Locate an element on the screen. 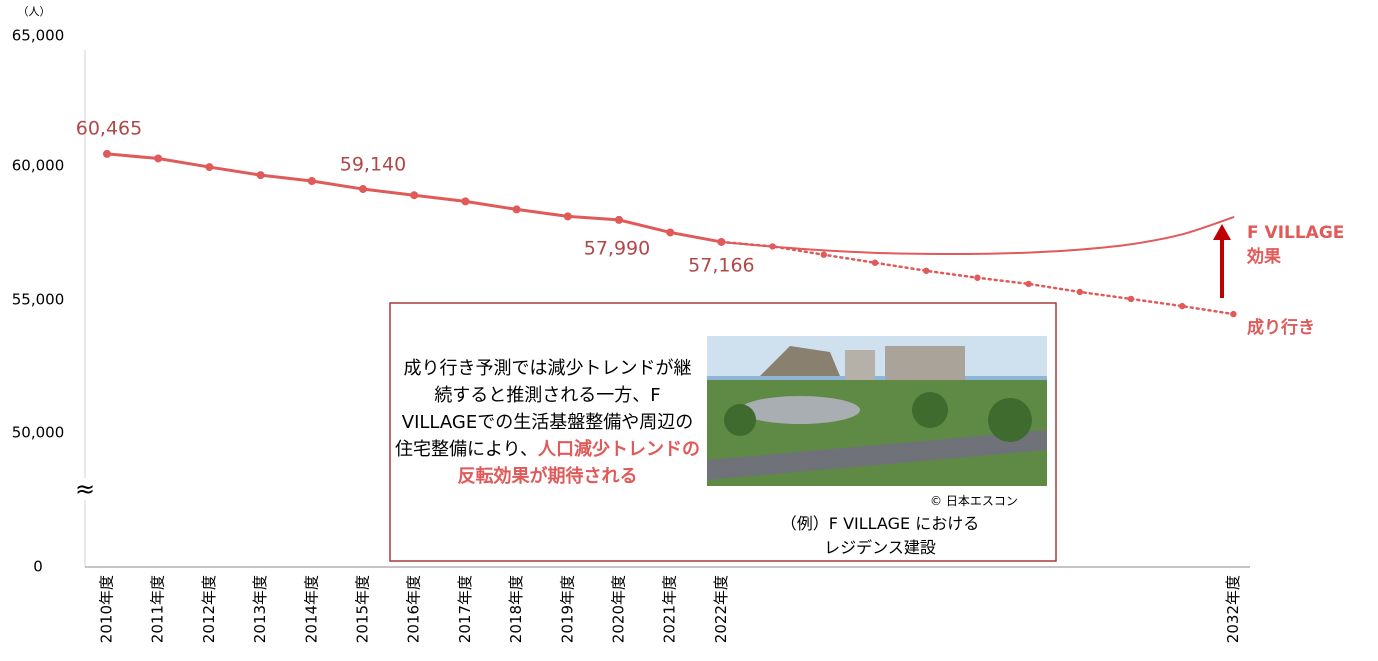 The width and height of the screenshot is (1378, 661). data-label: 57,166 is located at coordinates (721, 265).